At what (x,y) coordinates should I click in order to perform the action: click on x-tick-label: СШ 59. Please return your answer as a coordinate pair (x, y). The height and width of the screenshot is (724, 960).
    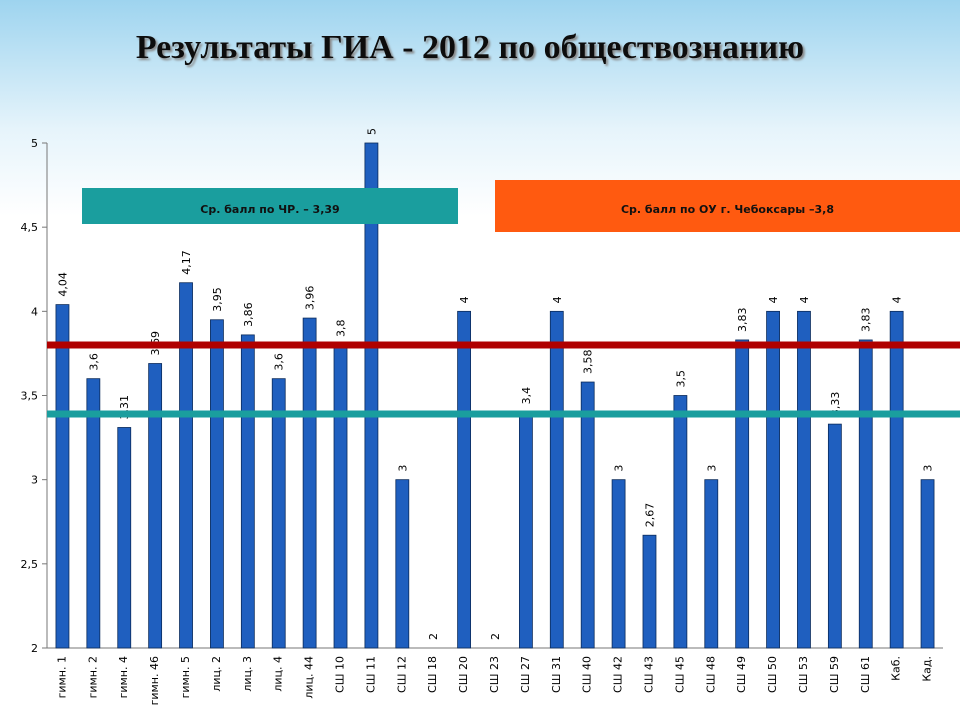
    Looking at the image, I should click on (834, 674).